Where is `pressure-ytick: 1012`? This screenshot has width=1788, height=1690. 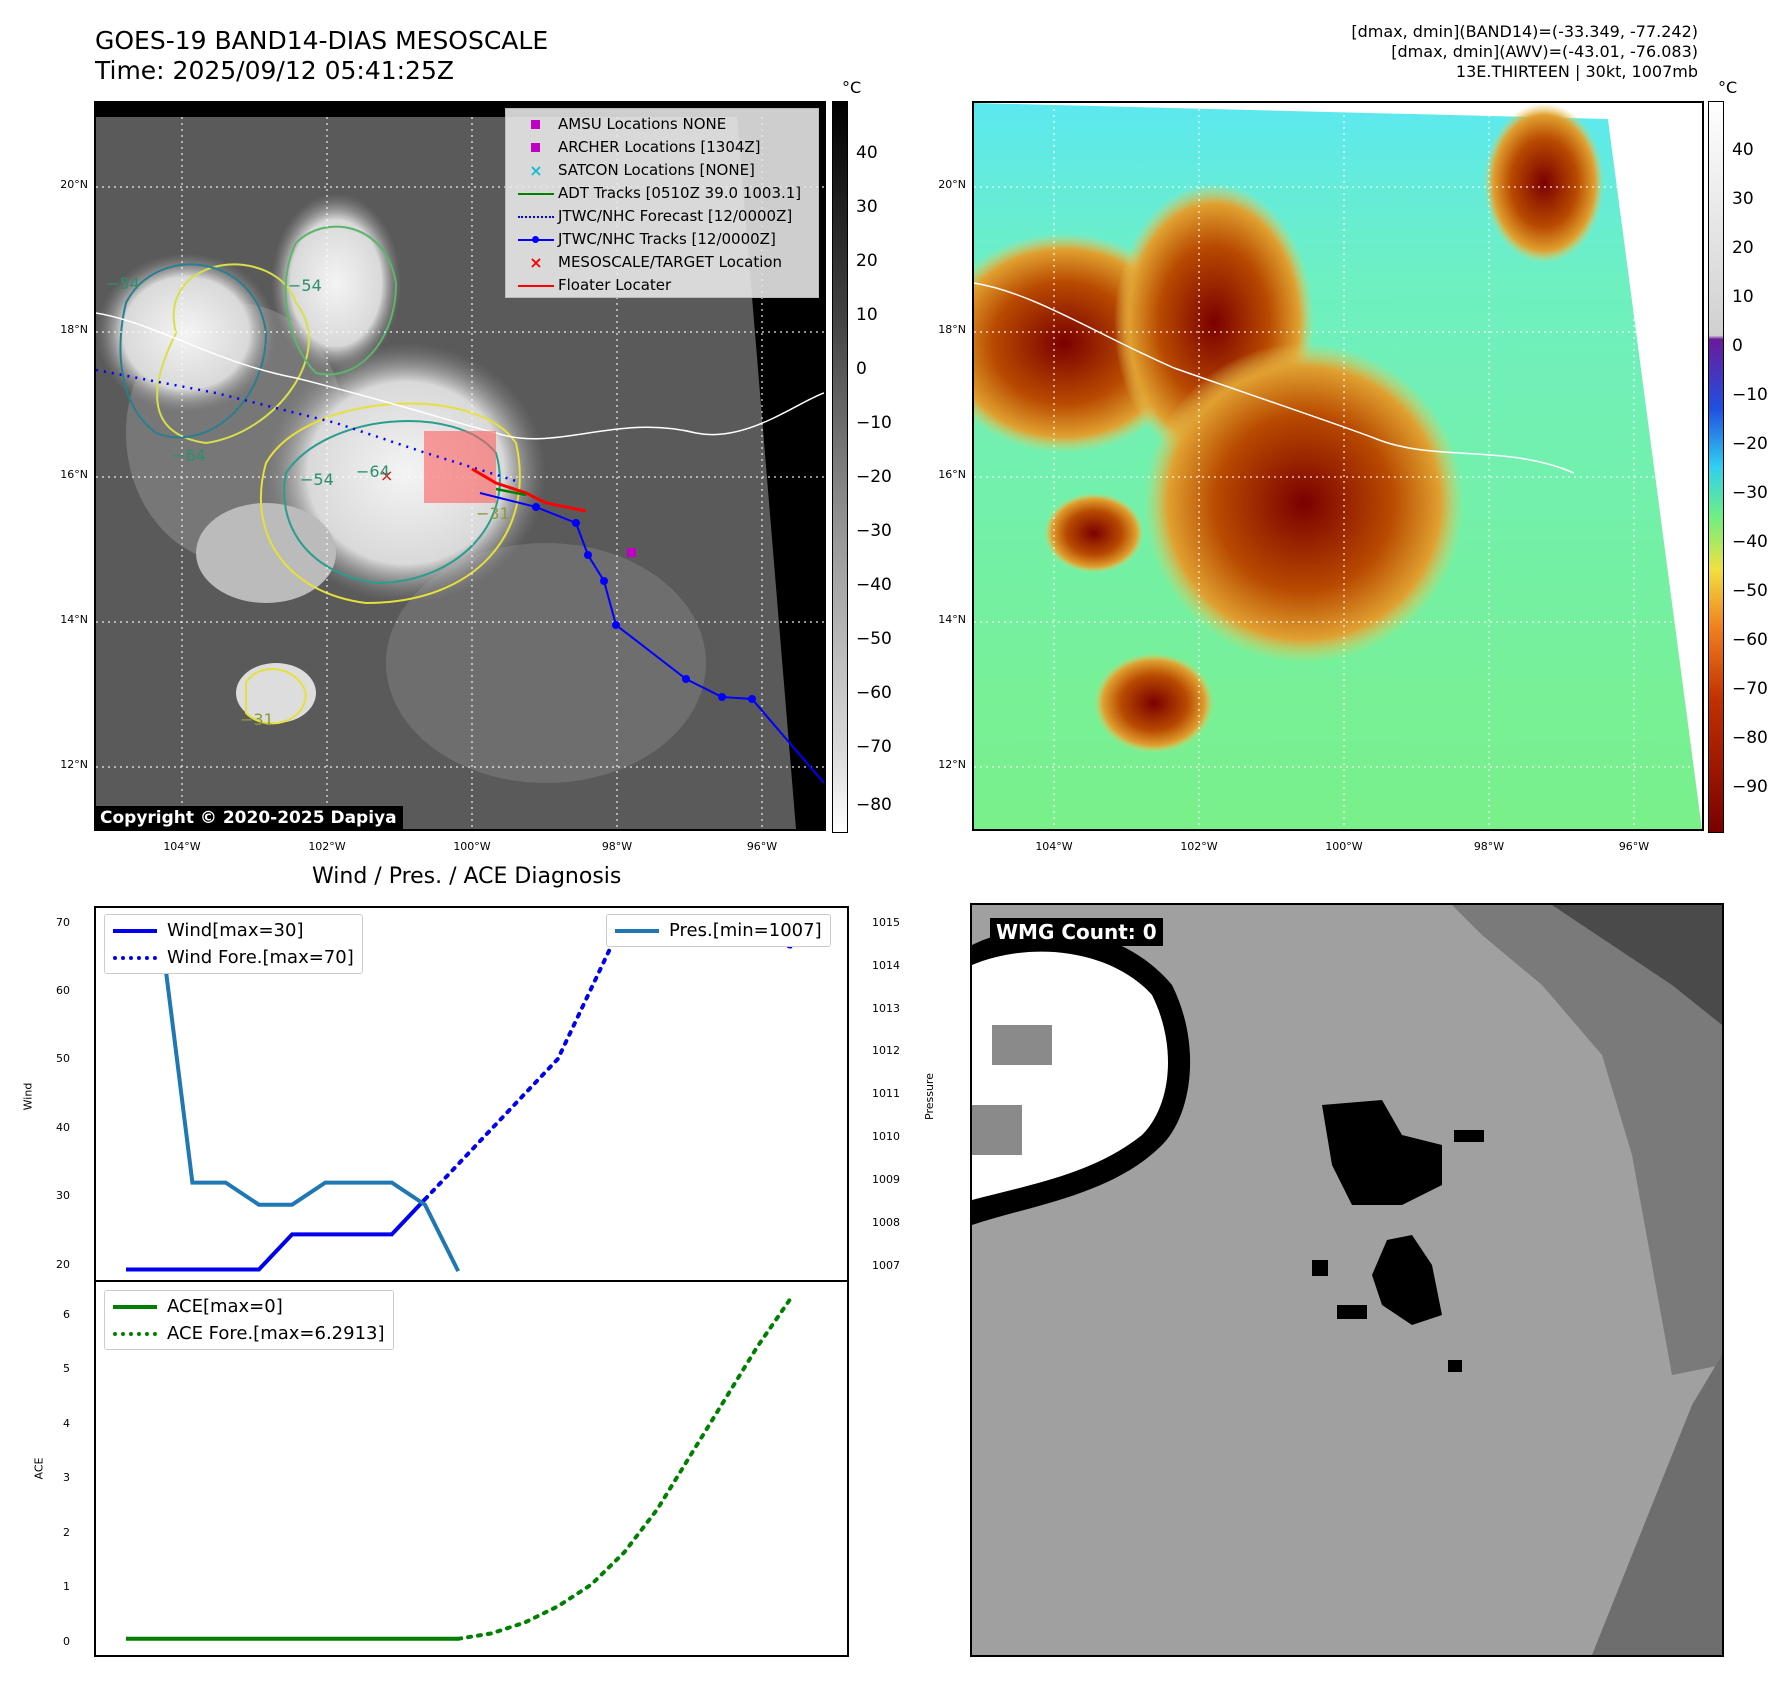
pressure-ytick: 1012 is located at coordinates (886, 1050).